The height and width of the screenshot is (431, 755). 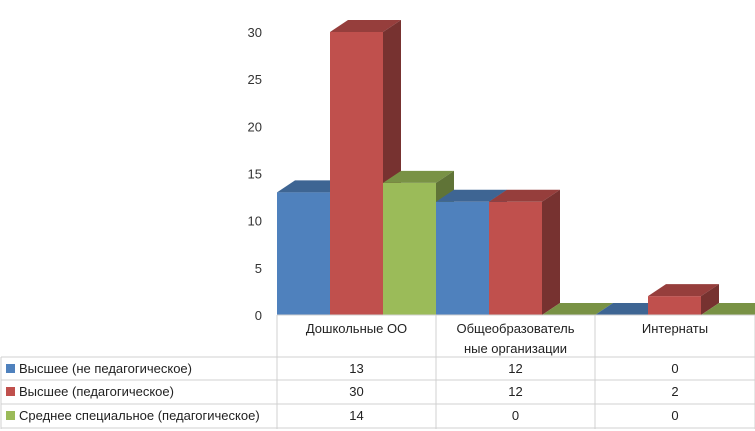 What do you see at coordinates (258, 315) in the screenshot?
I see `y-tick-label: 0` at bounding box center [258, 315].